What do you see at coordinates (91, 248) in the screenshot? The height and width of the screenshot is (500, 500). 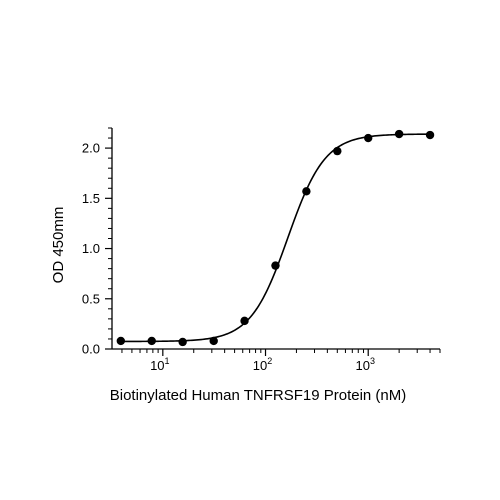 I see `y-tick-label: 1.0` at bounding box center [91, 248].